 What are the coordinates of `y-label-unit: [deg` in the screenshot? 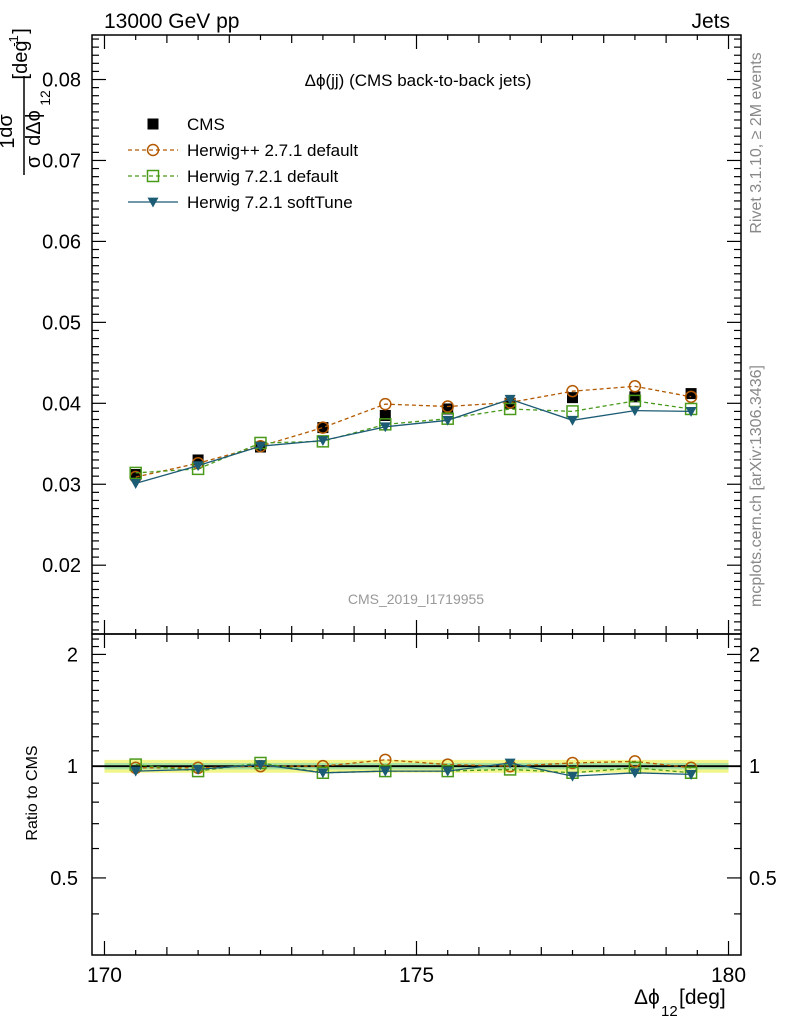 It's located at (21, 60).